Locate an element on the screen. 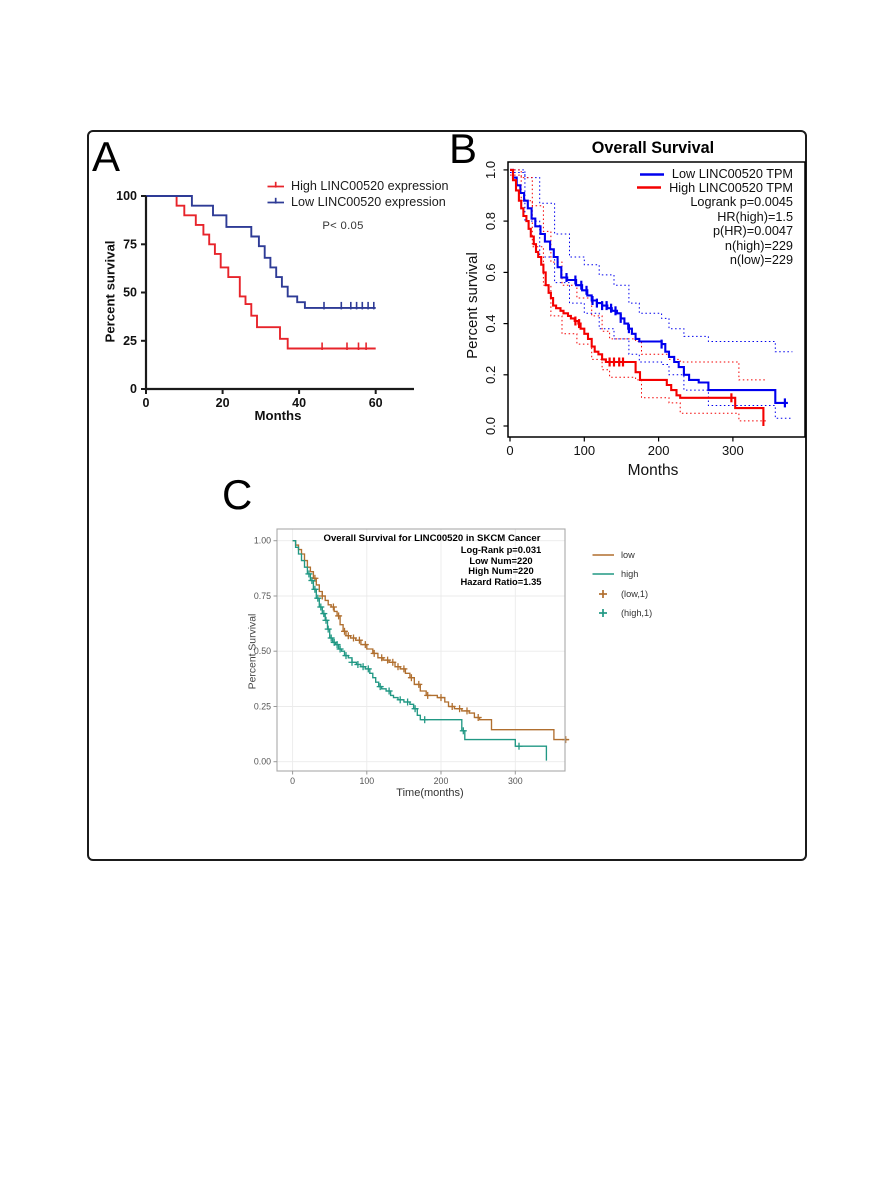  legend-label: low is located at coordinates (628, 555).